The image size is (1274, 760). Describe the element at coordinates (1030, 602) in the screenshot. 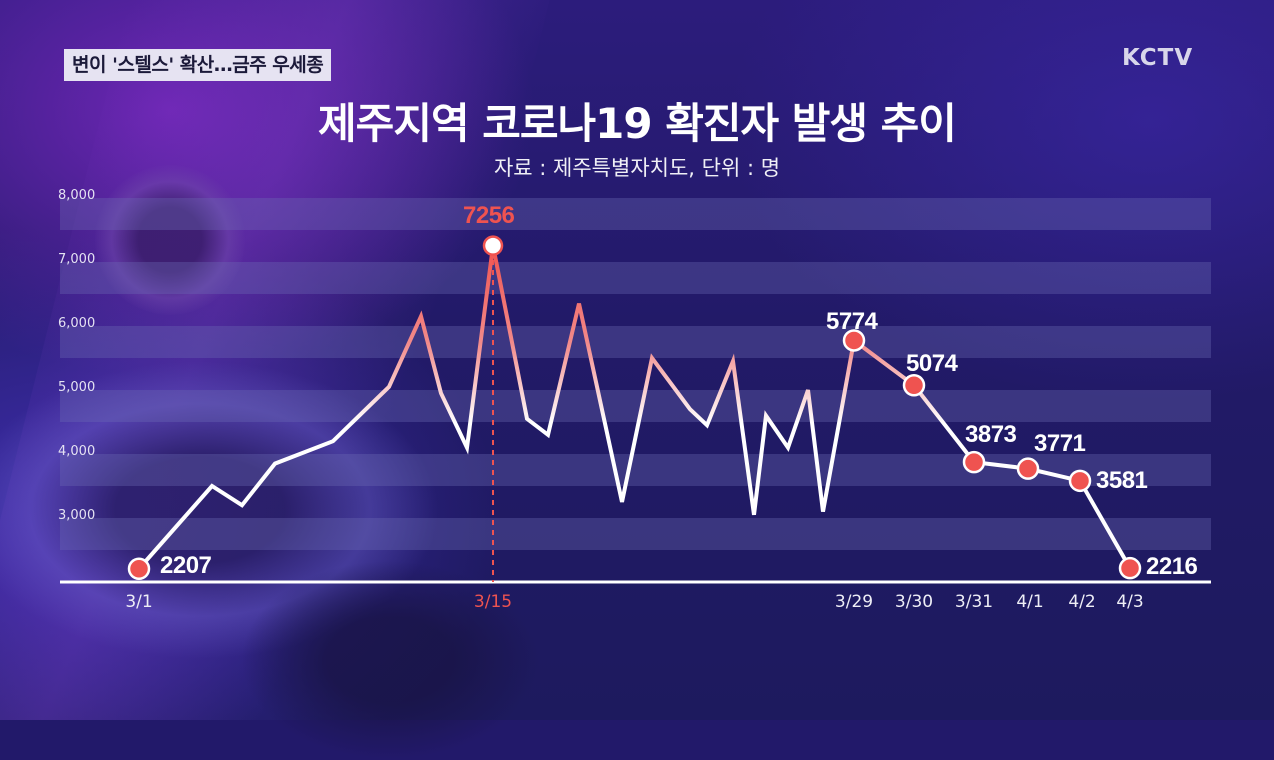

I see `x-tick-label: 4/1` at that location.